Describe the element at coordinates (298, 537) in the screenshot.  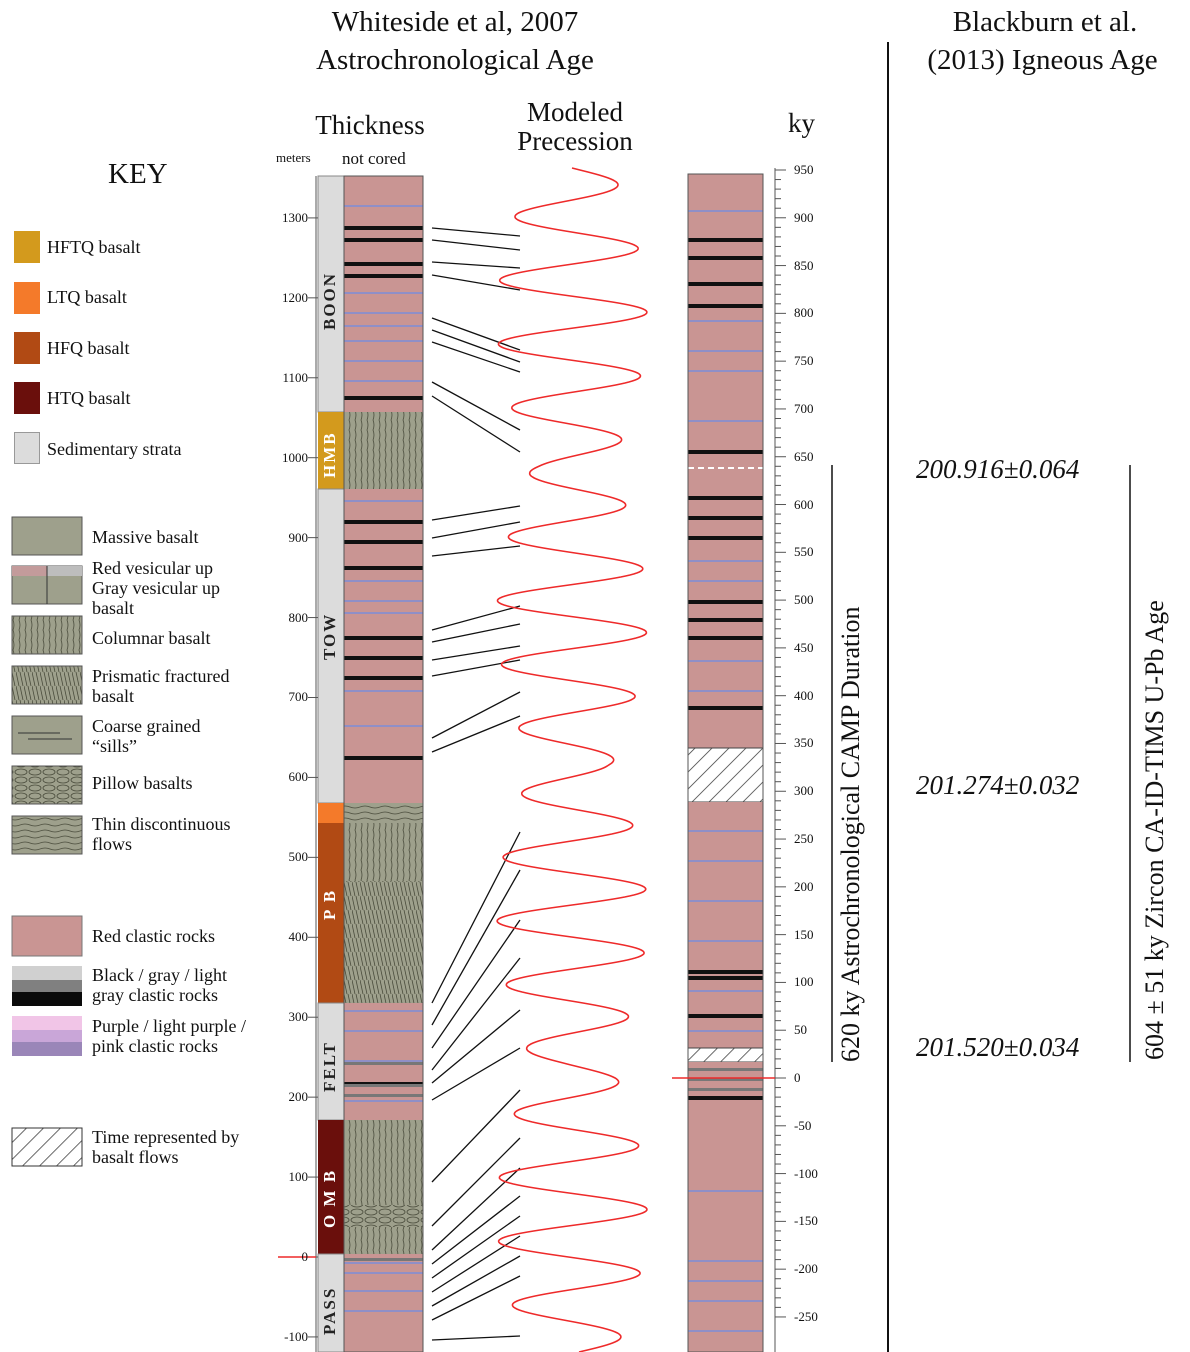
I see `thickness-tick-label: 900` at that location.